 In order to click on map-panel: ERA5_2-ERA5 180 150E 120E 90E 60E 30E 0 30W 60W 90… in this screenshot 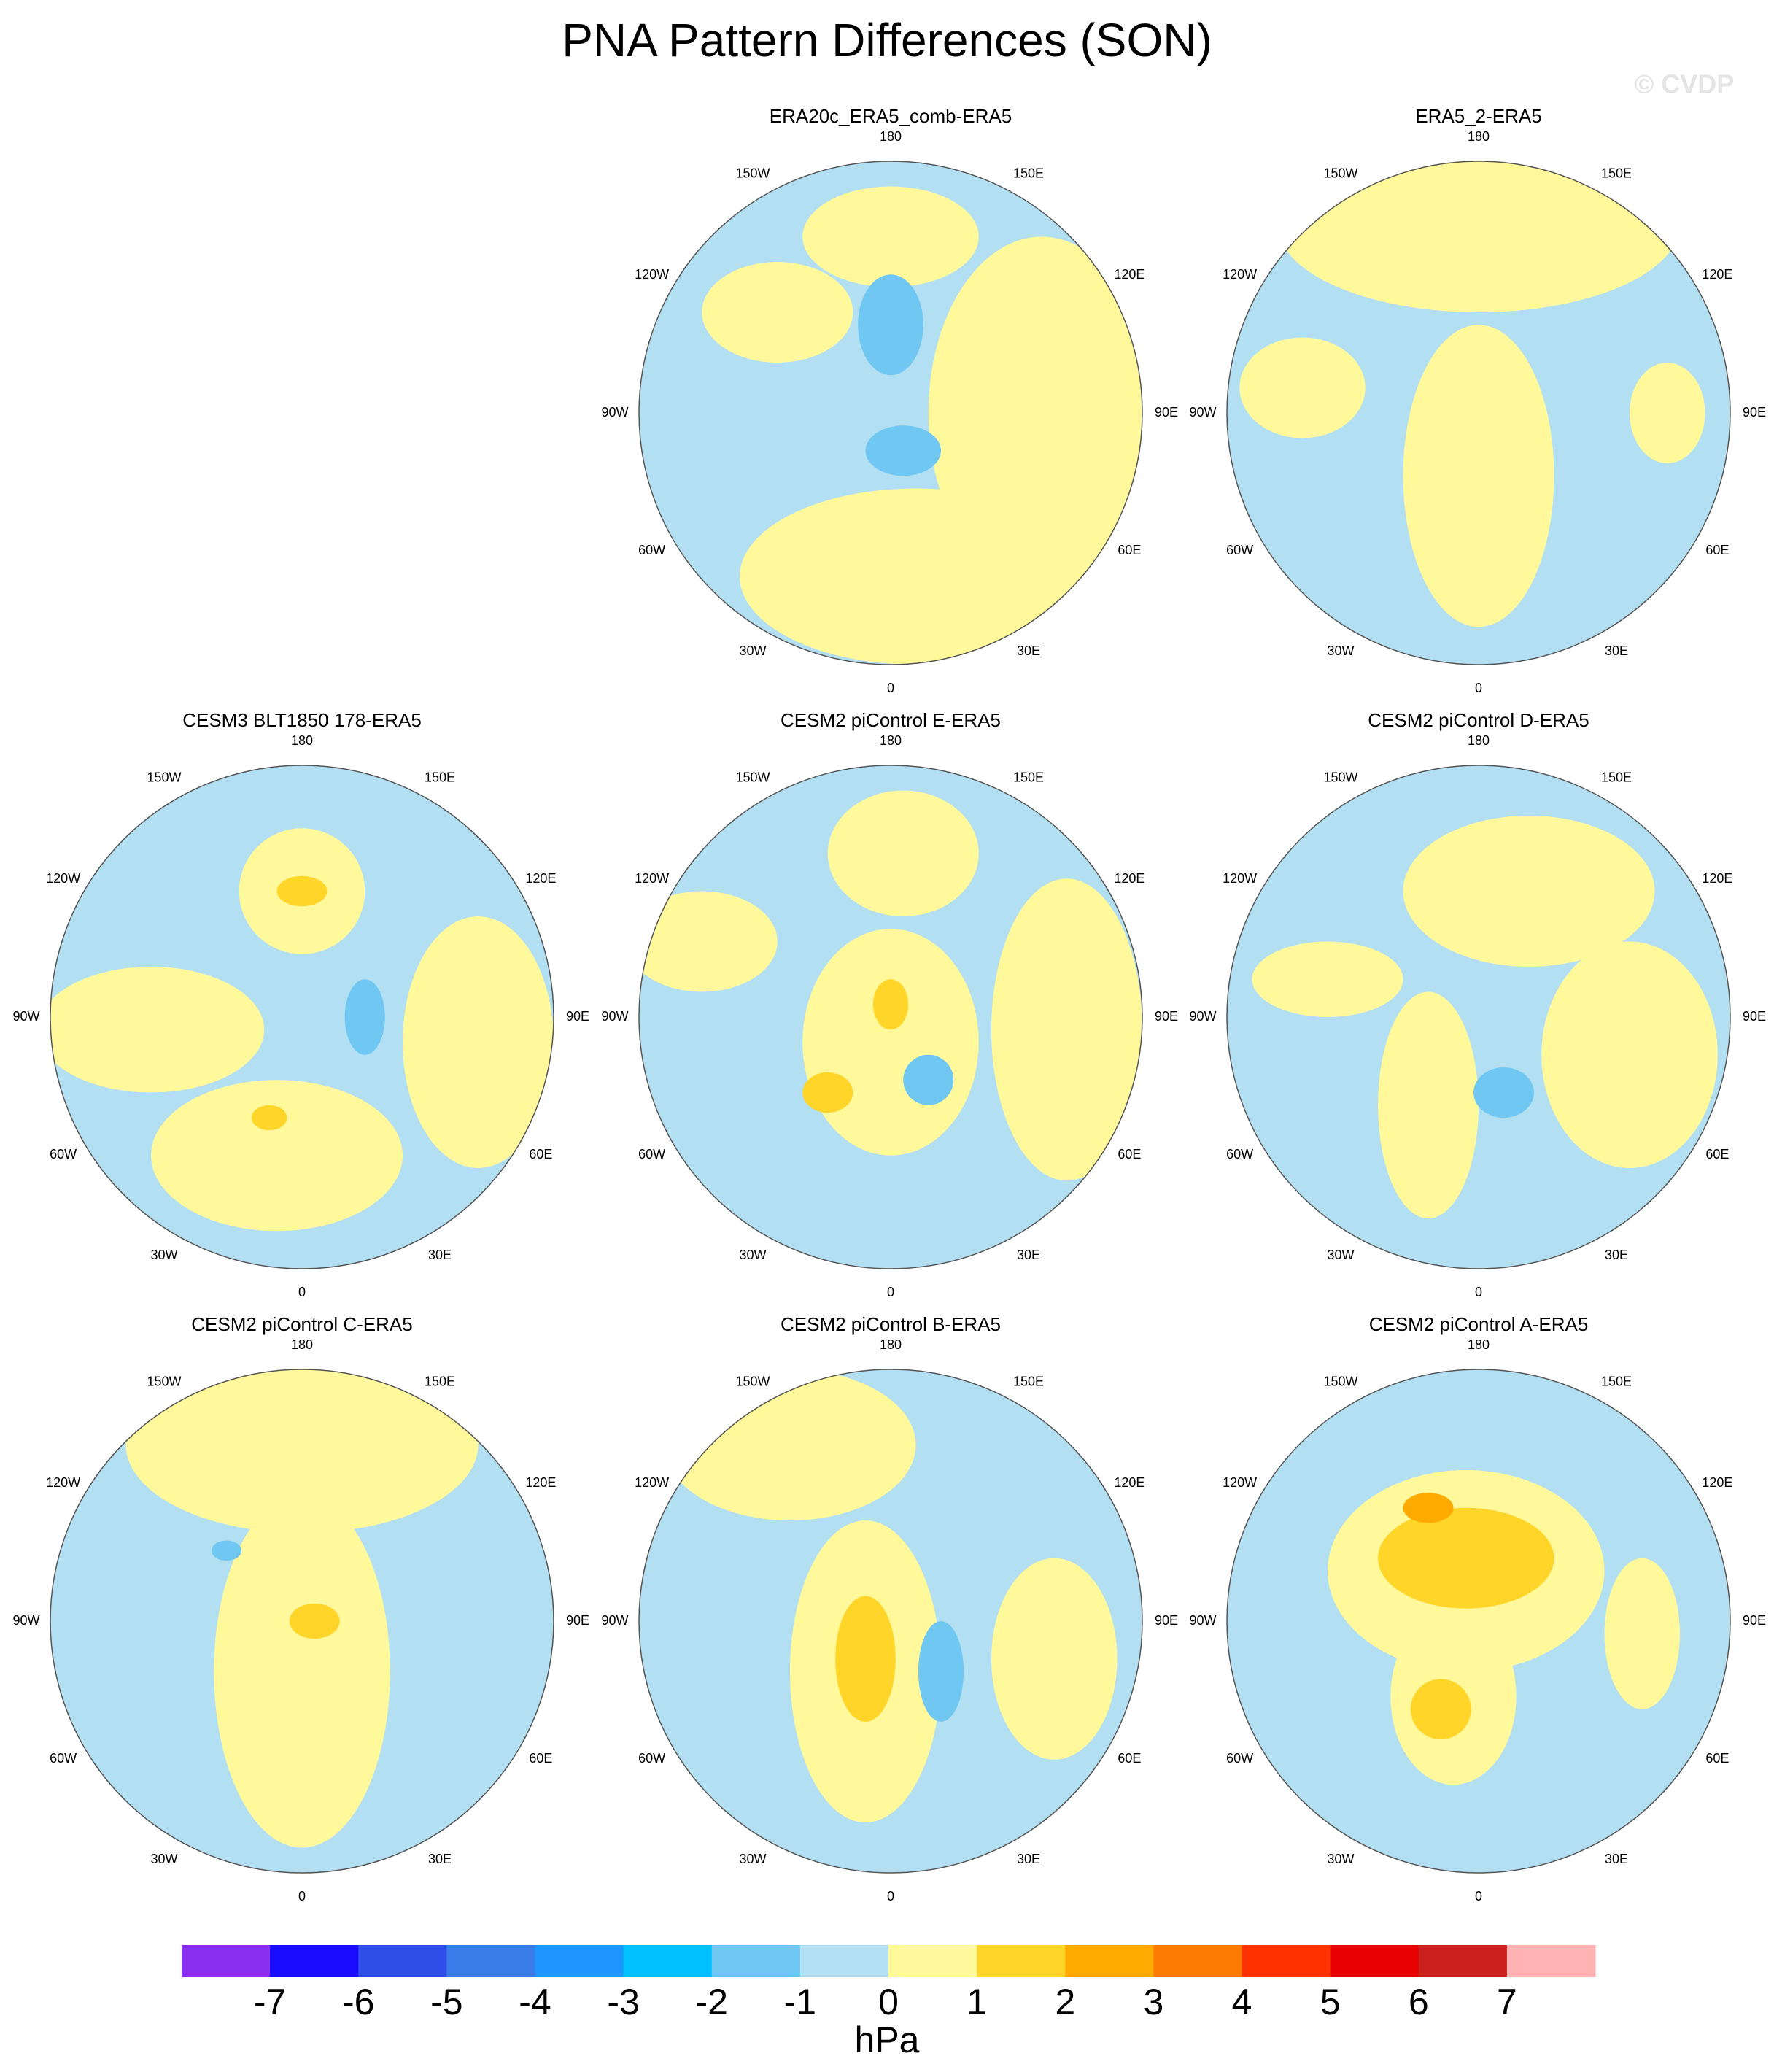, I will do `click(1477, 400)`.